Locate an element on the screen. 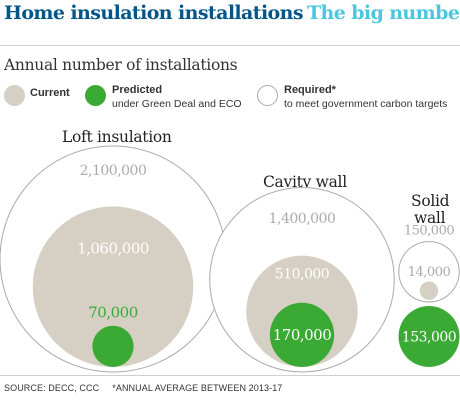  title-accent: The big numbers is located at coordinates (383, 13).